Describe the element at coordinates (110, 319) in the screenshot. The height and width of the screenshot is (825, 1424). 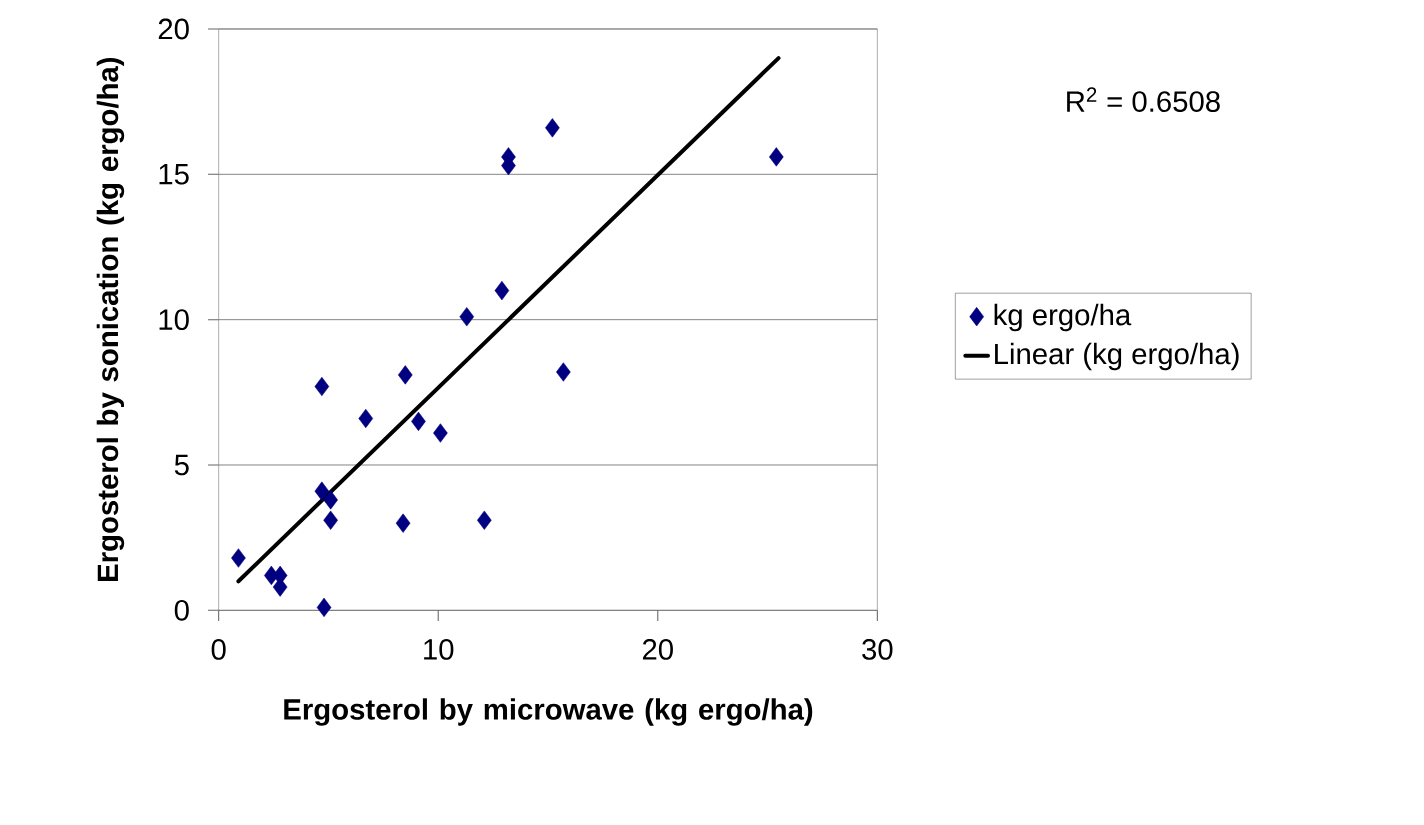
I see `y-axis-title: Ergosterol by sonication (kg ergo/ha)` at that location.